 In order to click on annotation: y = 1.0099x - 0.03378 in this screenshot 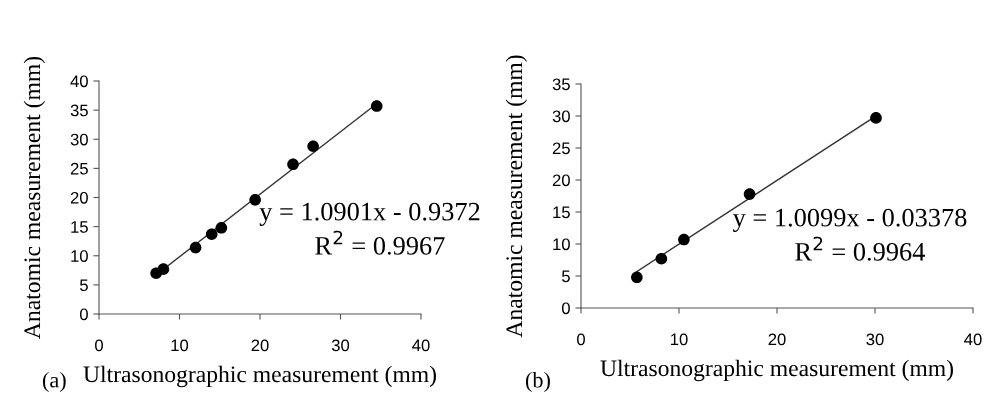, I will do `click(849, 220)`.